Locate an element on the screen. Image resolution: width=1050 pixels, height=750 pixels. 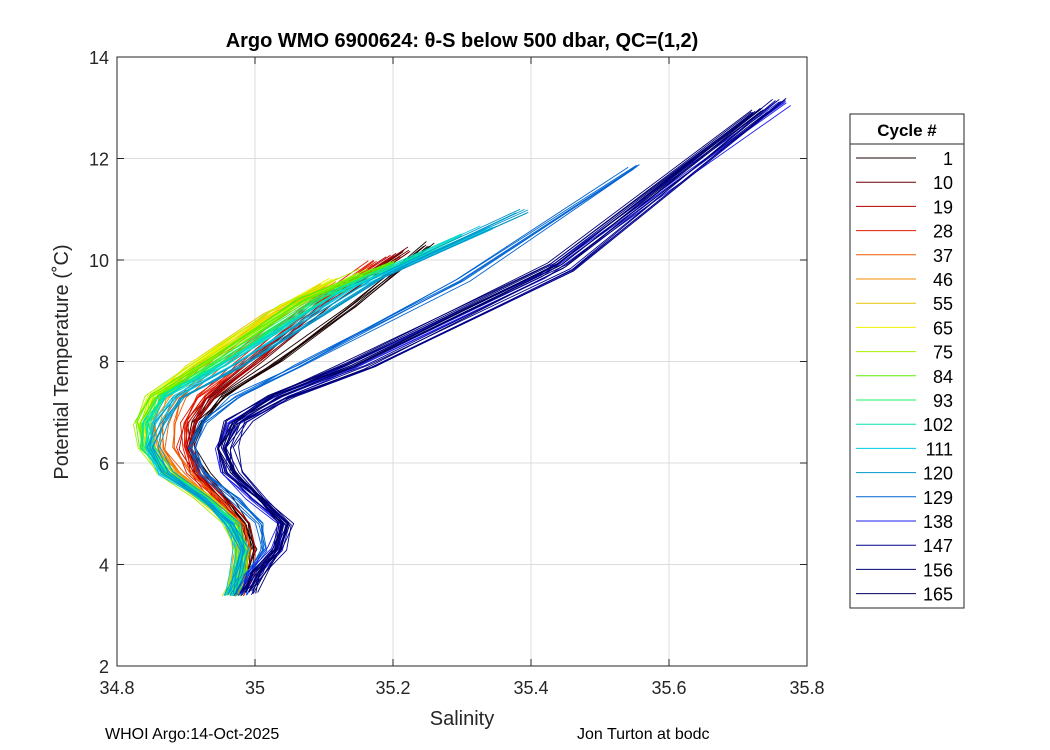
x-tick-label: 35.2 is located at coordinates (392, 688).